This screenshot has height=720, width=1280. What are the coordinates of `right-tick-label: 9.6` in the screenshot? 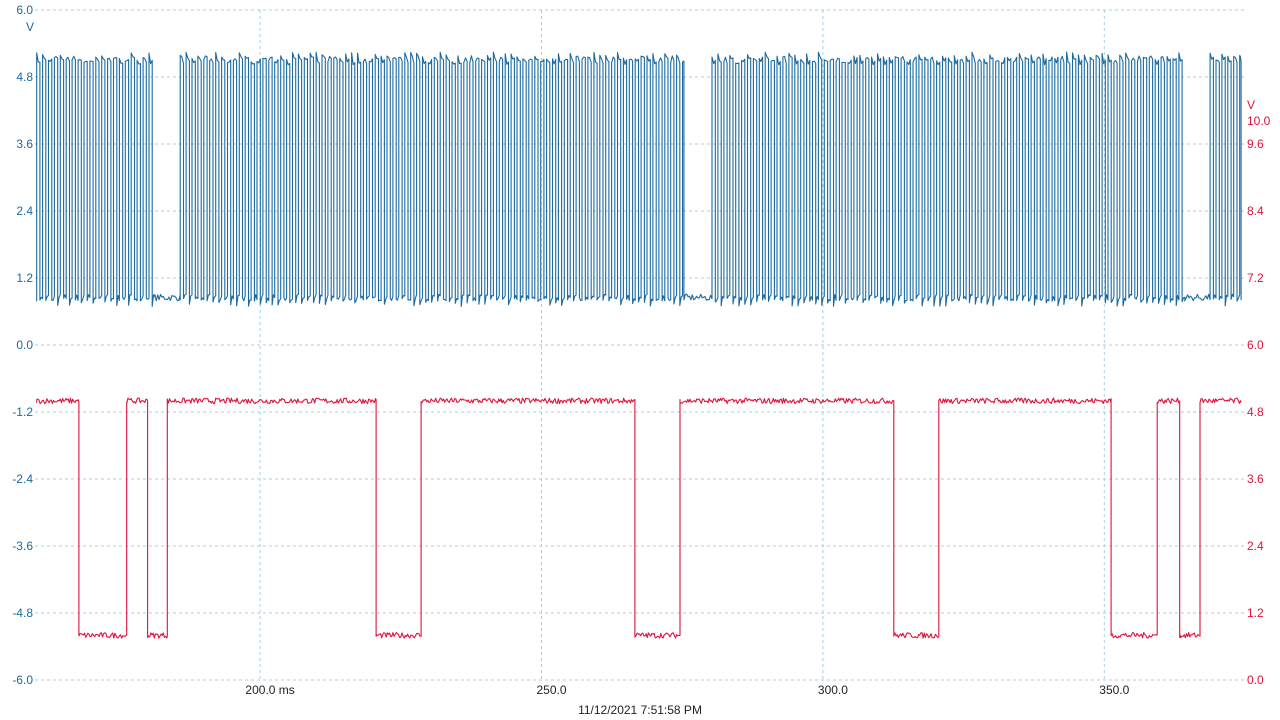 It's located at (1255, 144).